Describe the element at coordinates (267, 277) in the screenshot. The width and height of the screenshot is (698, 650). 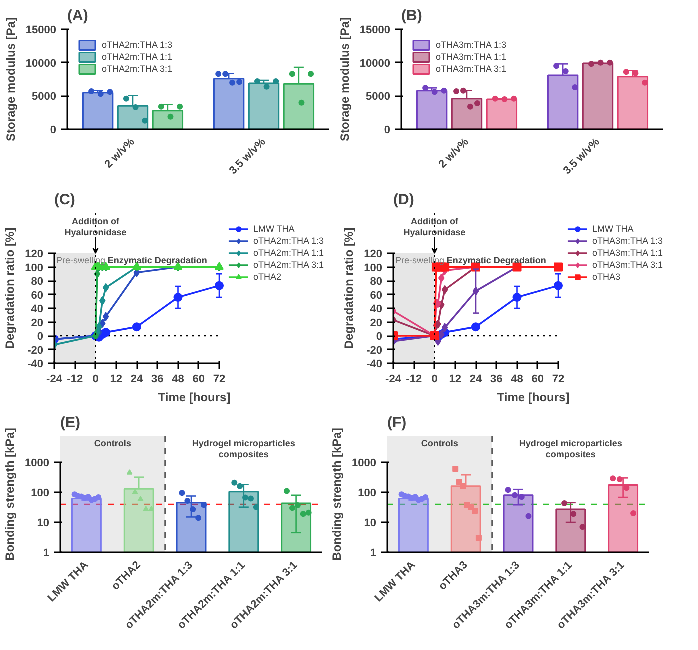
I see `legend-label: oTHA2` at that location.